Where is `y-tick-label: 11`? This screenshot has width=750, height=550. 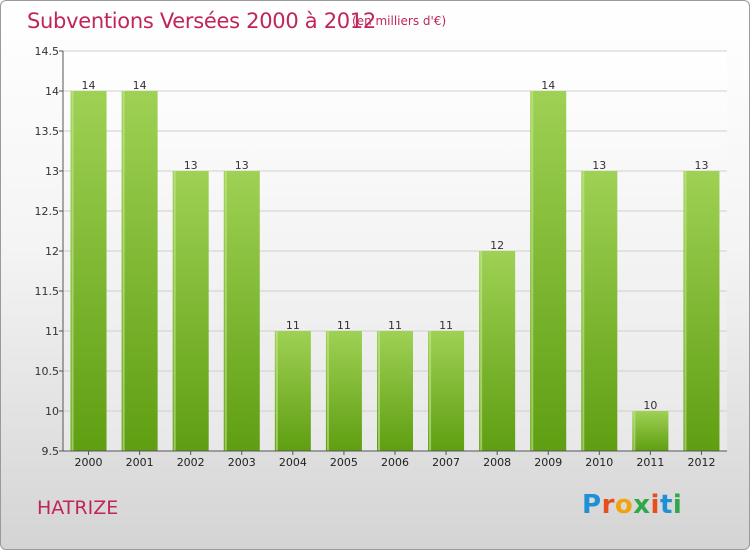
y-tick-label: 11 is located at coordinates (52, 331).